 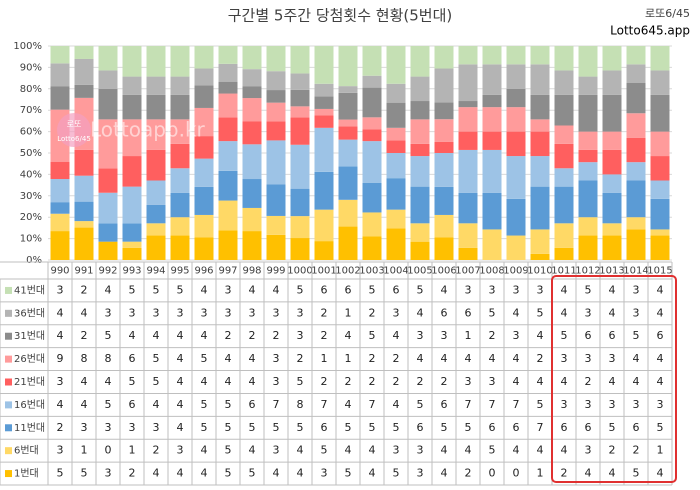 I want to click on x-tick-label: 1000, so click(x=299, y=271).